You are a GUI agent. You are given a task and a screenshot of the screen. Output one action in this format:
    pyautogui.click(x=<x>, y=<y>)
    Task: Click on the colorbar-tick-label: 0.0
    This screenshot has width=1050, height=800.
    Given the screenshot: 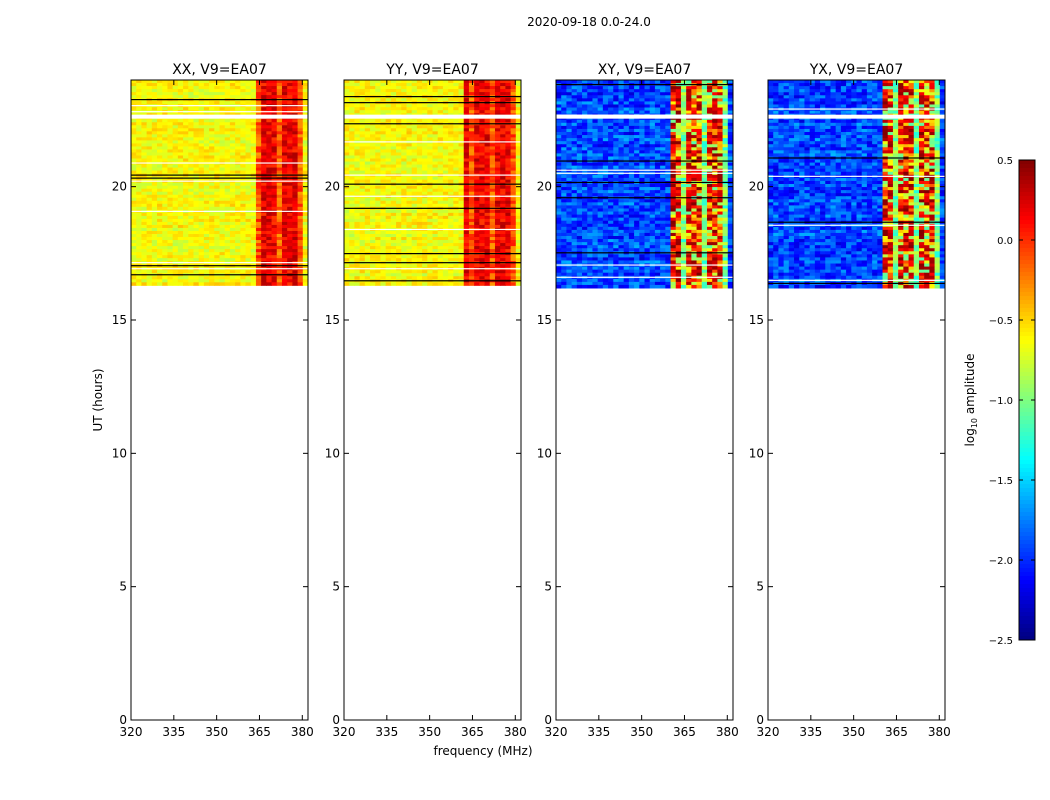 What is the action you would take?
    pyautogui.click(x=1005, y=241)
    